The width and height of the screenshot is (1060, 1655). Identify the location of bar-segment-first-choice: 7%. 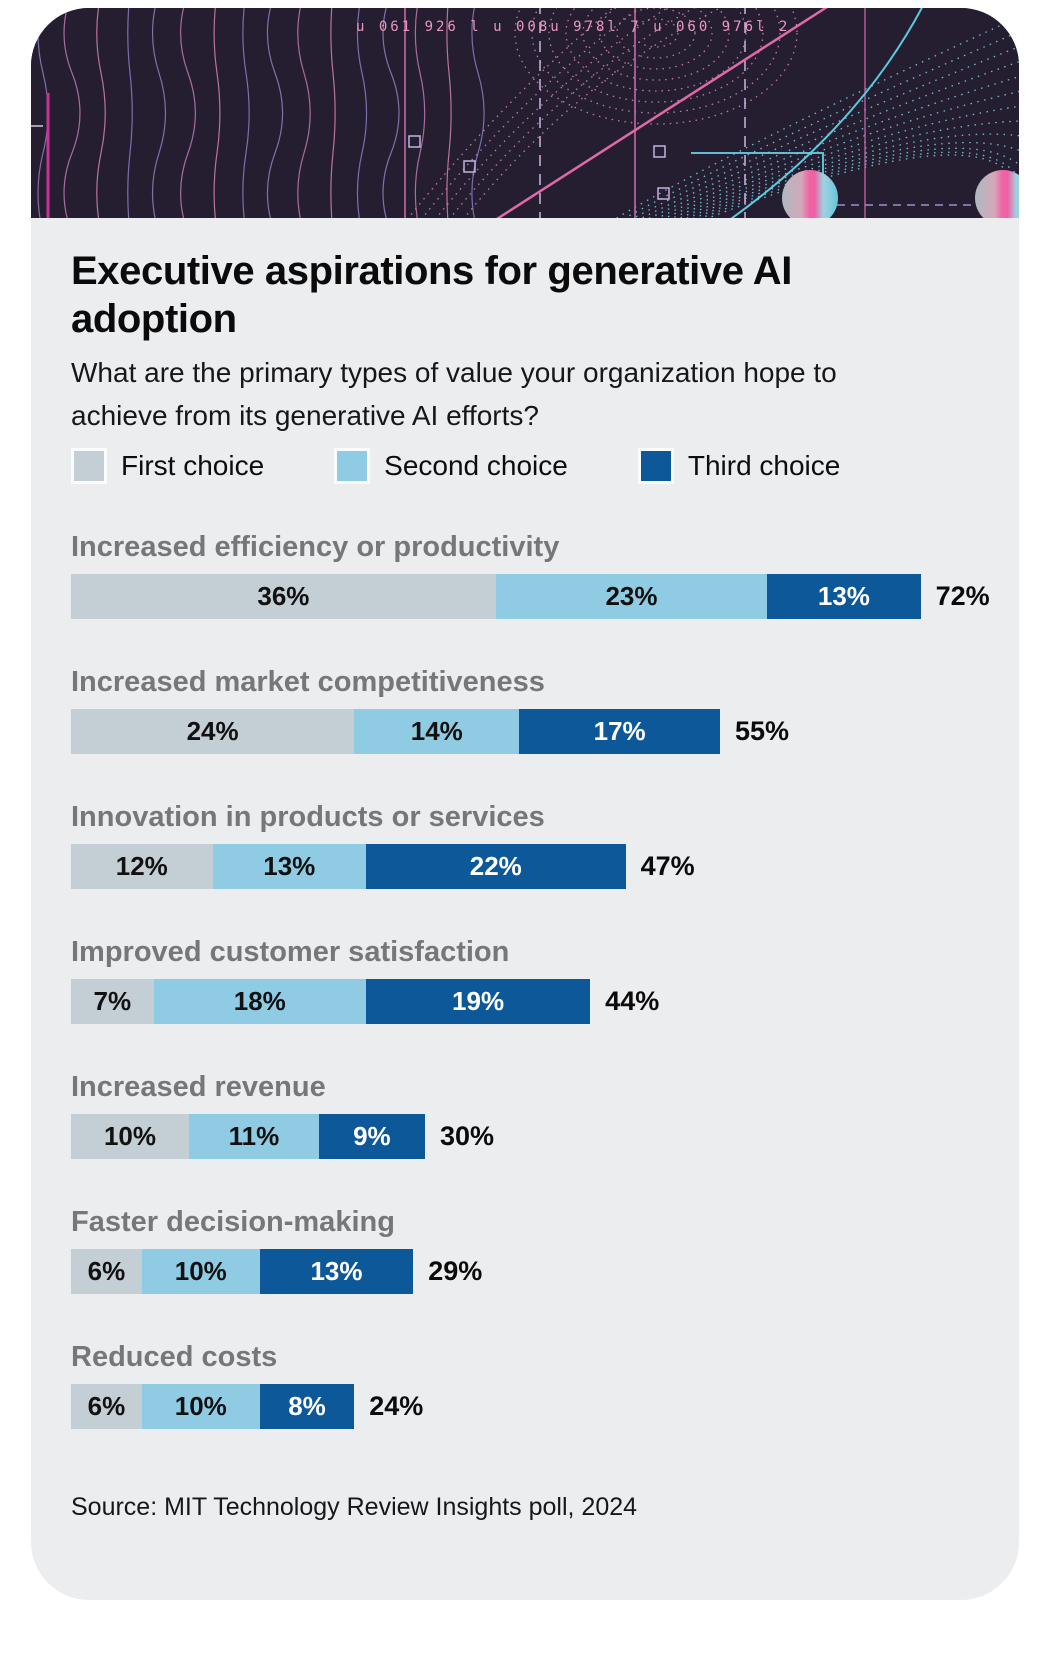
(112, 1001).